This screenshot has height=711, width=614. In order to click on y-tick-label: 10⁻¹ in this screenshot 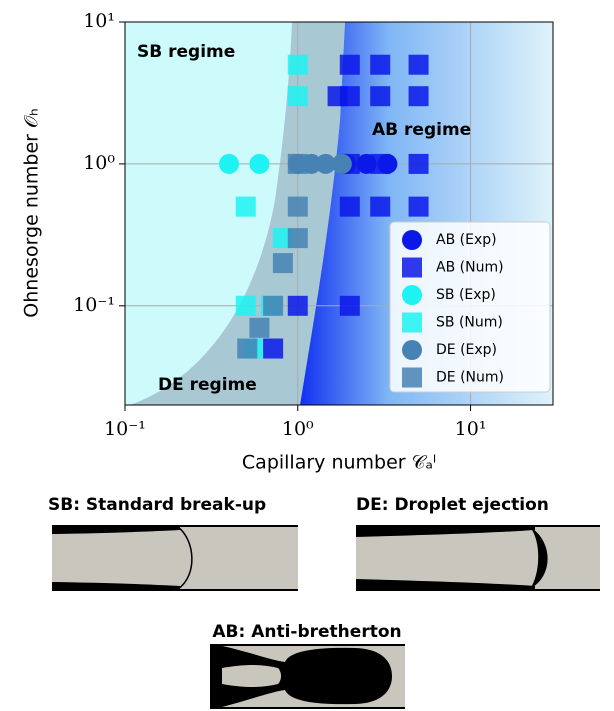, I will do `click(94, 305)`.